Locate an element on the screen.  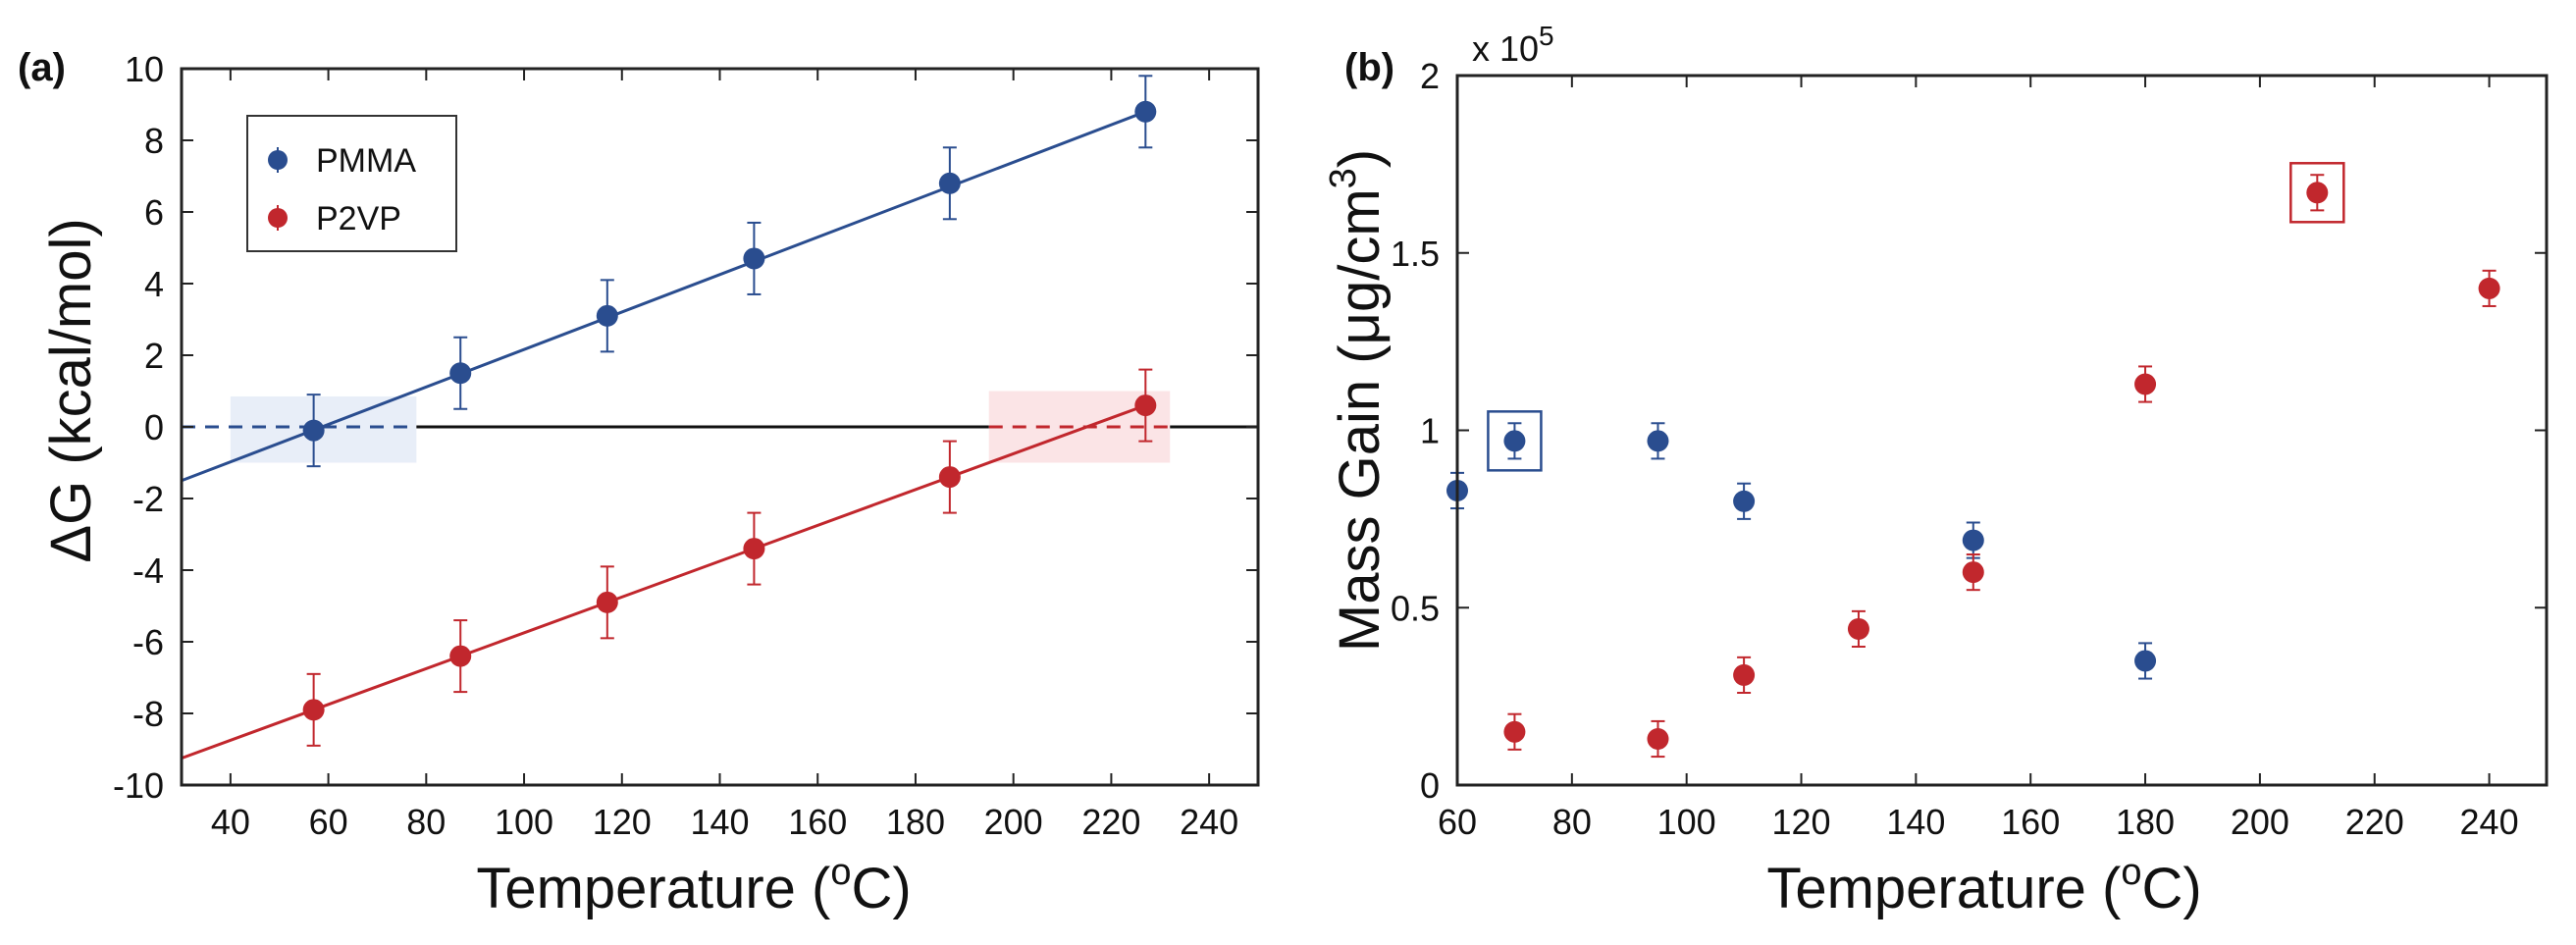
point-a-p2vp-3-marker is located at coordinates (754, 549).